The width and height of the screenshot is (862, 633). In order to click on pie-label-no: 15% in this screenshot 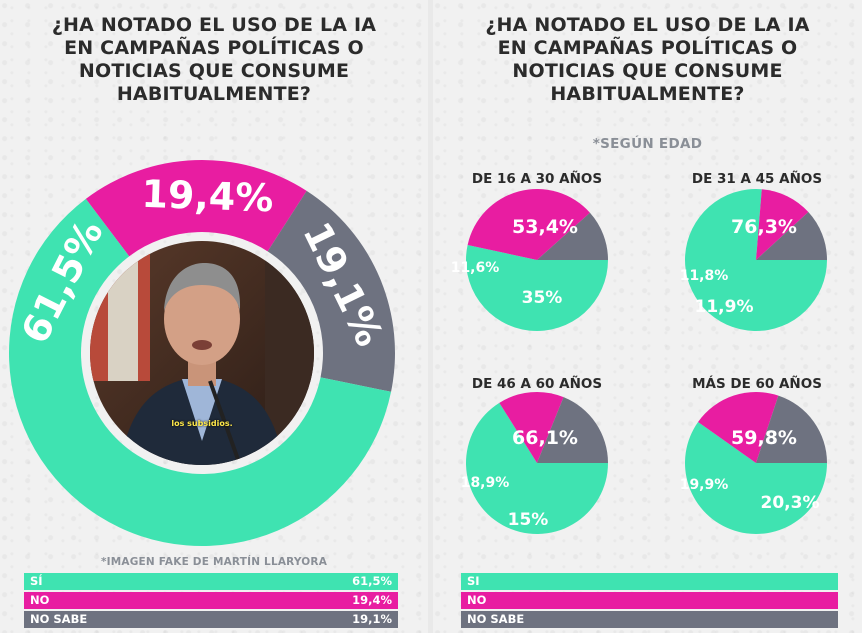, I will do `click(528, 520)`.